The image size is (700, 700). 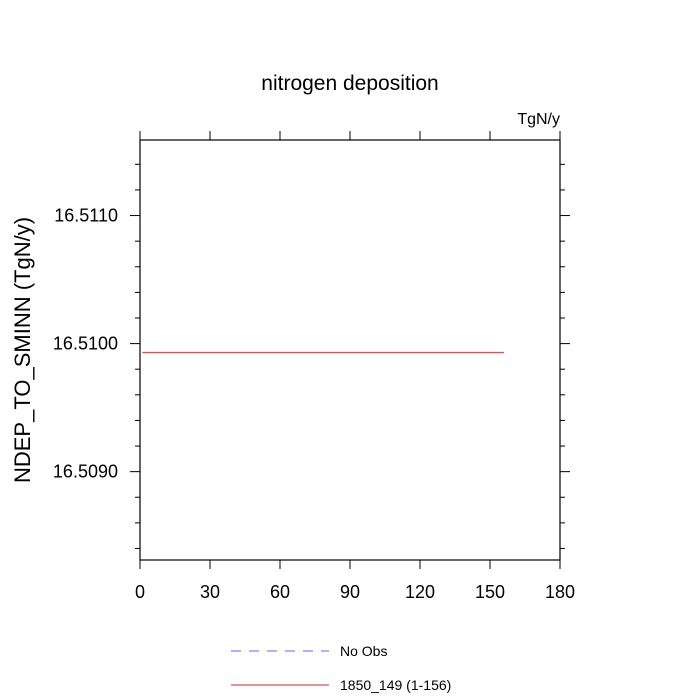 What do you see at coordinates (210, 592) in the screenshot?
I see `x-tick-label: 30` at bounding box center [210, 592].